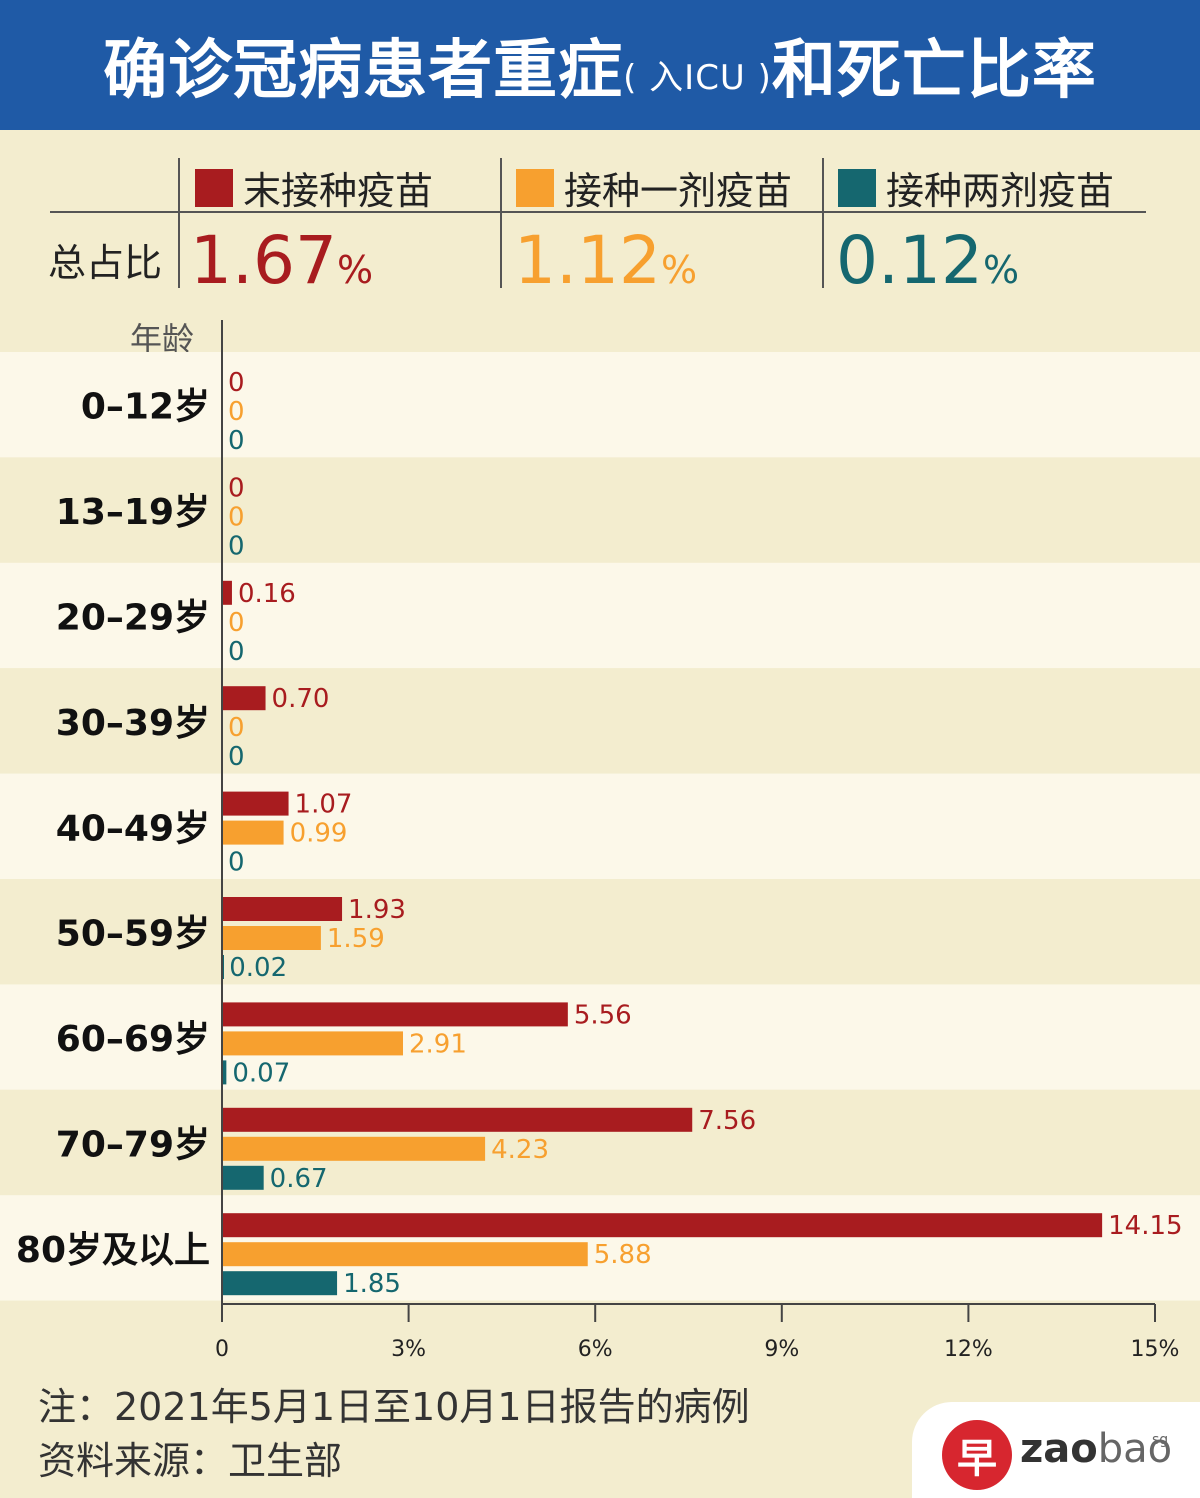 The width and height of the screenshot is (1200, 1498). I want to click on logo-wordmark: zaobao, so click(1096, 1449).